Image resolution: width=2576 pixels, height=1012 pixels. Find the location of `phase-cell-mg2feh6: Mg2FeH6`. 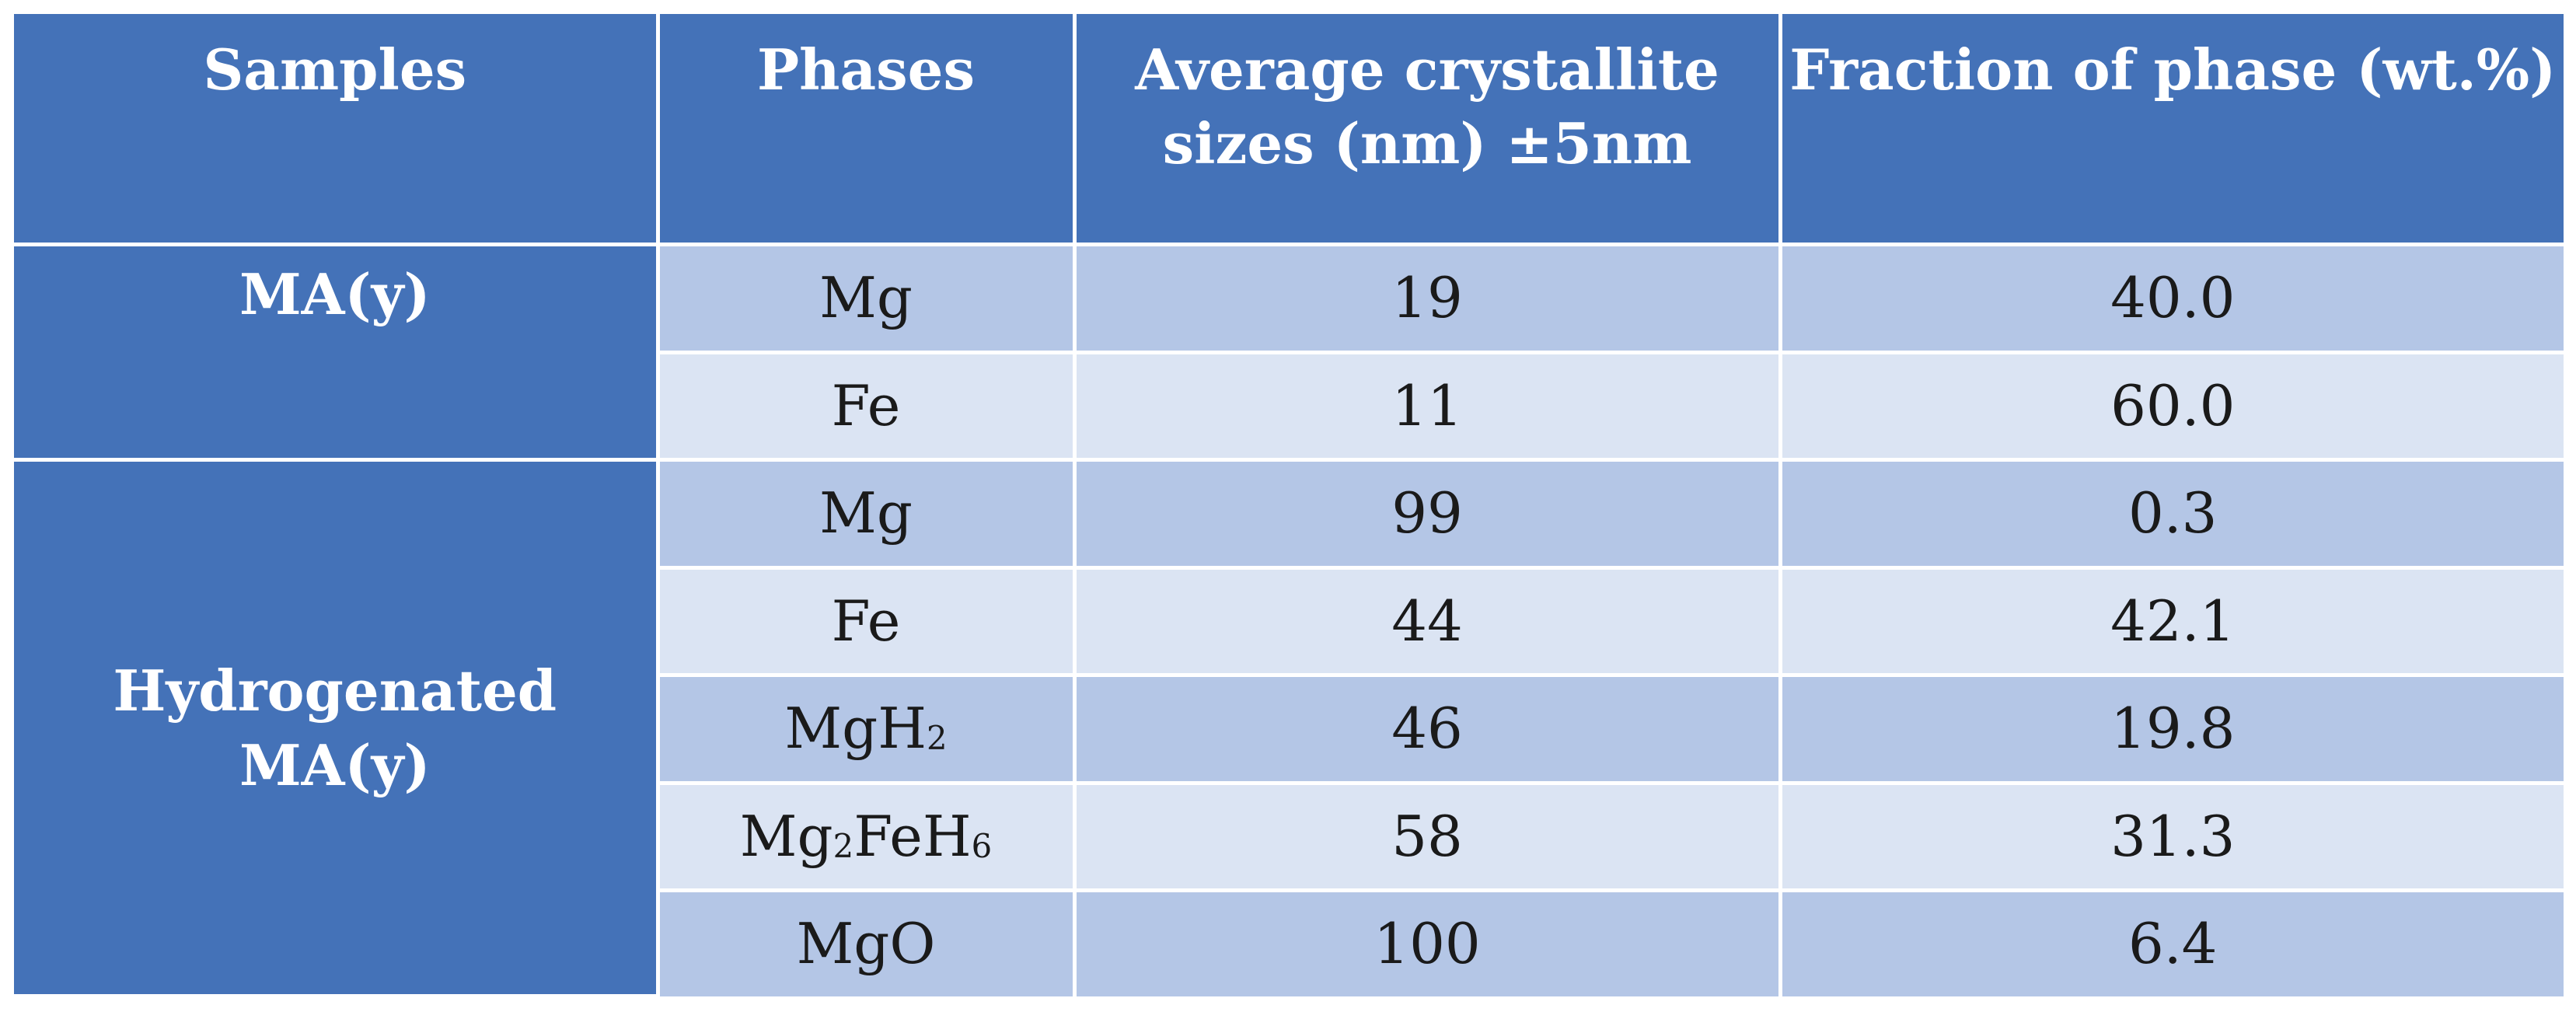

phase-cell-mg2feh6: Mg2FeH6 is located at coordinates (866, 836).